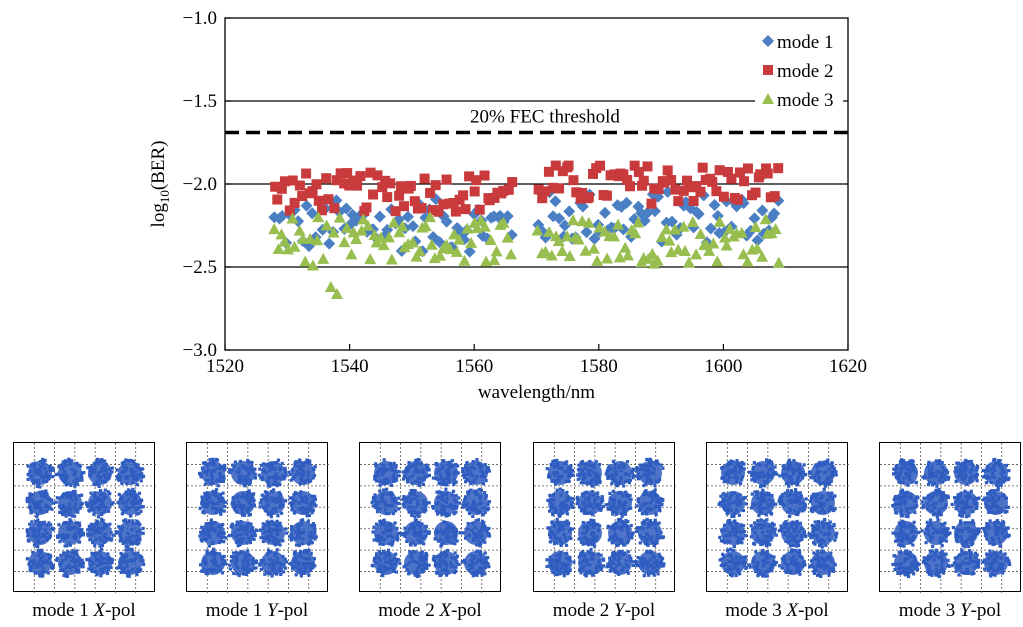 The width and height of the screenshot is (1023, 627). What do you see at coordinates (200, 267) in the screenshot?
I see `y-tick-label: −2.5` at bounding box center [200, 267].